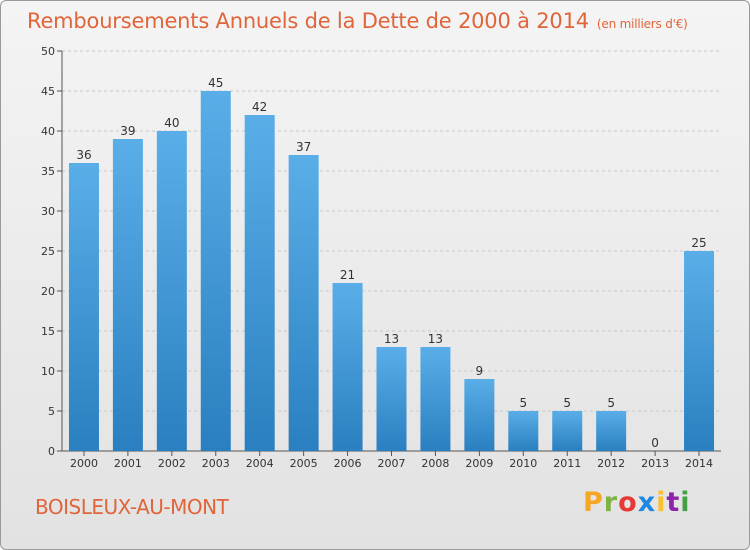 This screenshot has height=550, width=750. I want to click on x-tick-label: 2007, so click(392, 463).